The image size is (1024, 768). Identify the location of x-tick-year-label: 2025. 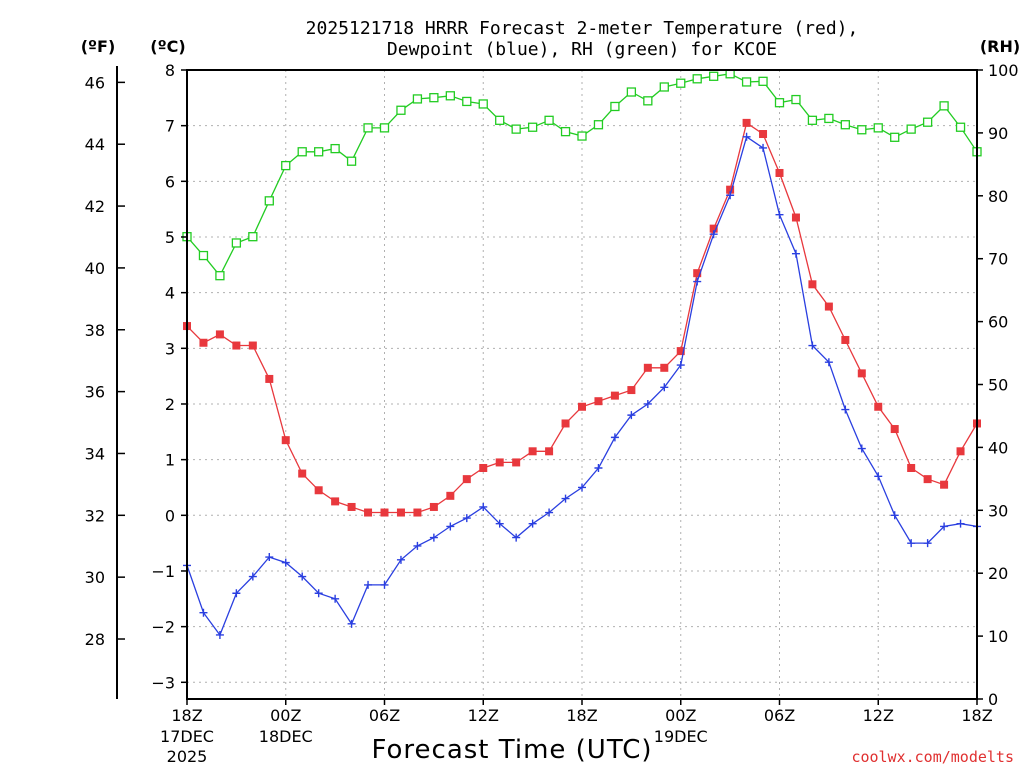
(187, 756).